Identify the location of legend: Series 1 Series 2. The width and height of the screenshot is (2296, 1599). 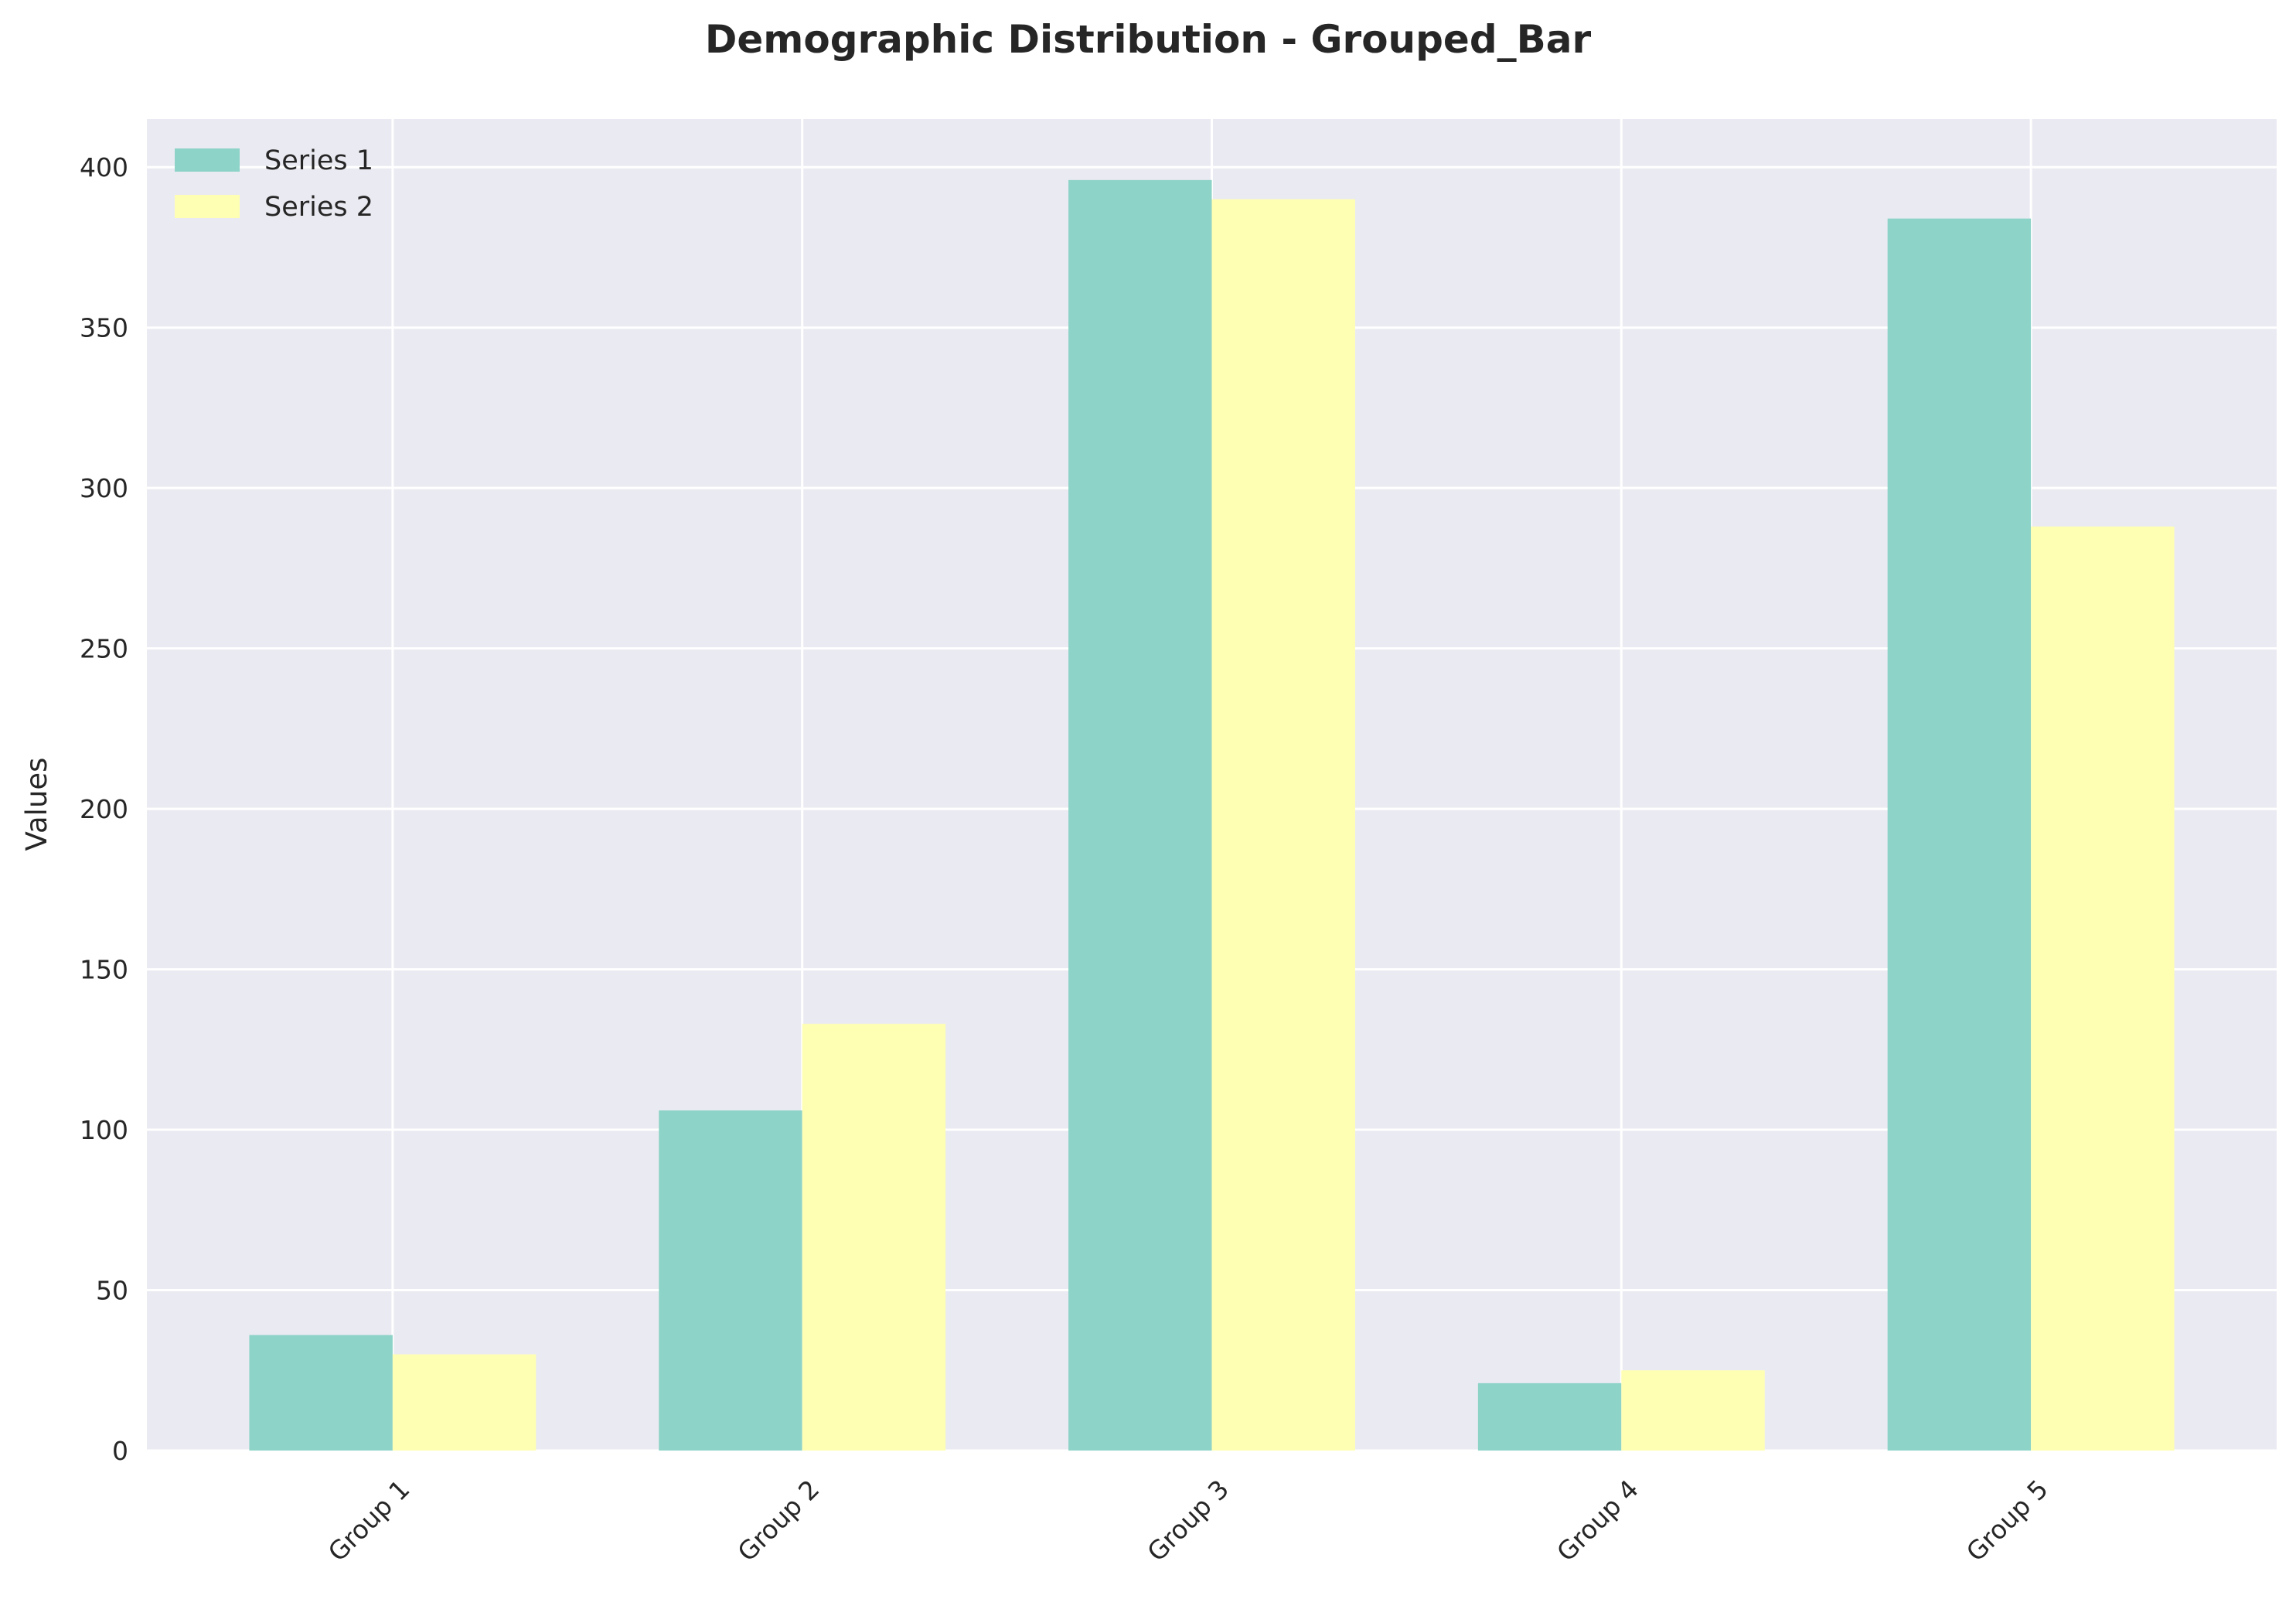
(274, 184).